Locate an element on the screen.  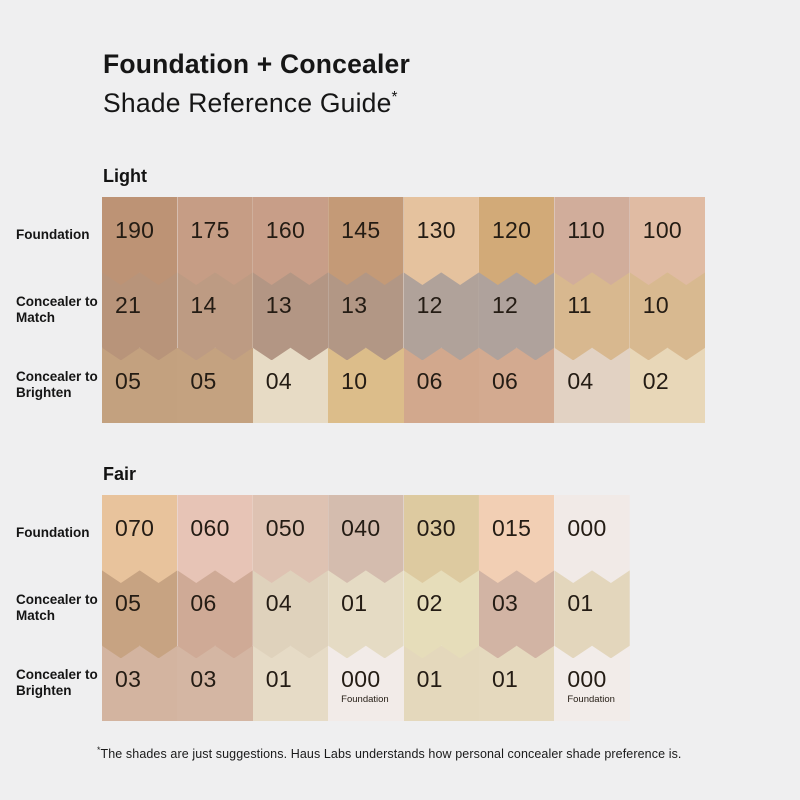
swatch-row: 21 14 13 13 12 12 11 10 is located at coordinates (404, 316).